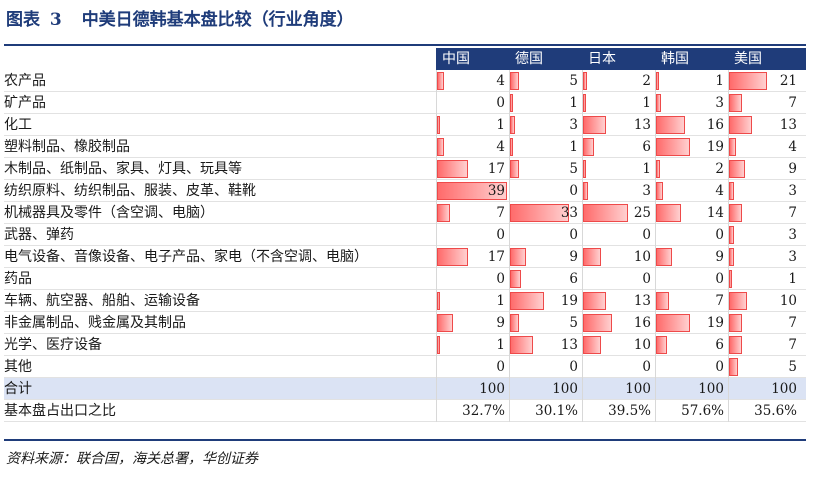  I want to click on figure-number: 3, so click(55, 20).